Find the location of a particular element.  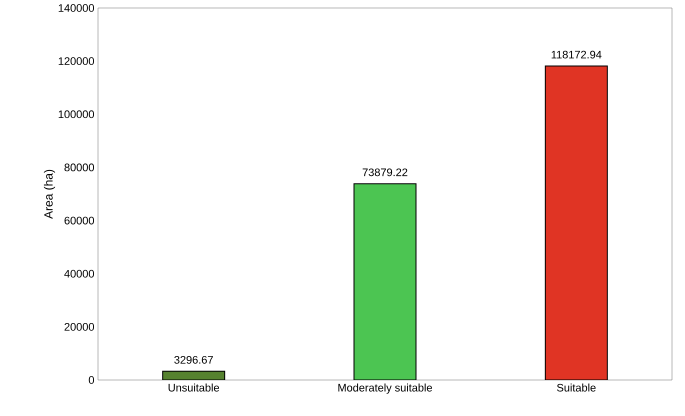

y-tick-label: 140000 is located at coordinates (76, 8).